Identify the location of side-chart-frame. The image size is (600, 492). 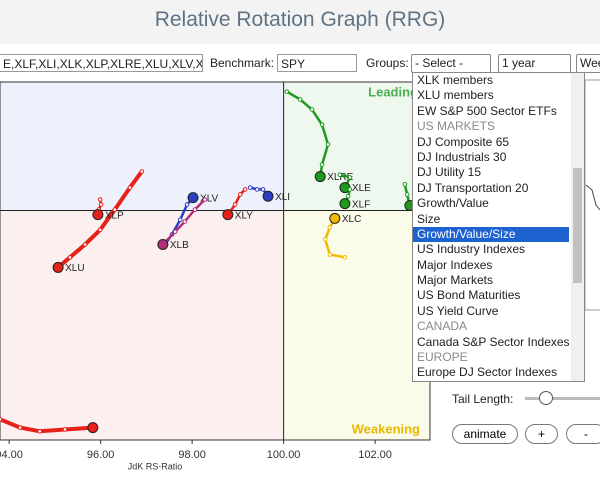
(592, 195).